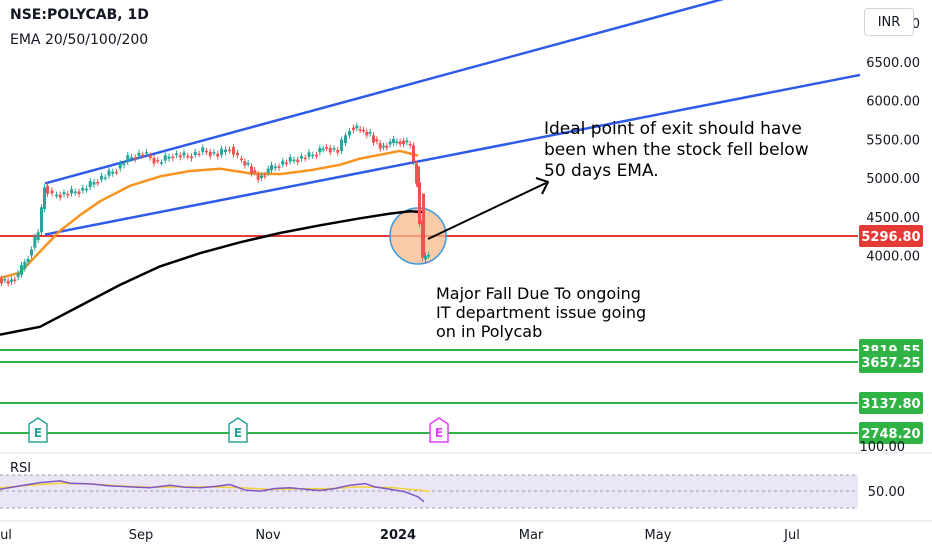 The image size is (932, 550). I want to click on level-badge, so click(891, 236).